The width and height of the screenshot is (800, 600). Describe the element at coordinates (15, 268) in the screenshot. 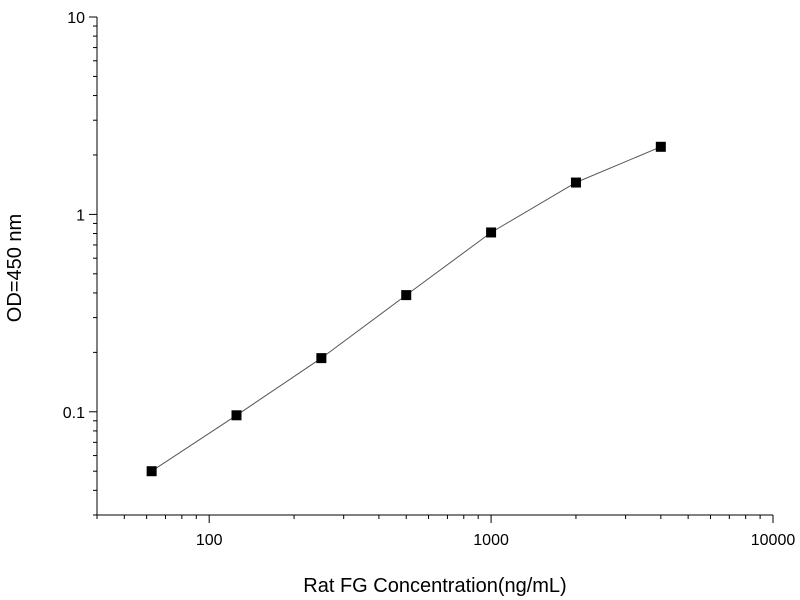

I see `y-axis-title: OD=450 nm` at that location.